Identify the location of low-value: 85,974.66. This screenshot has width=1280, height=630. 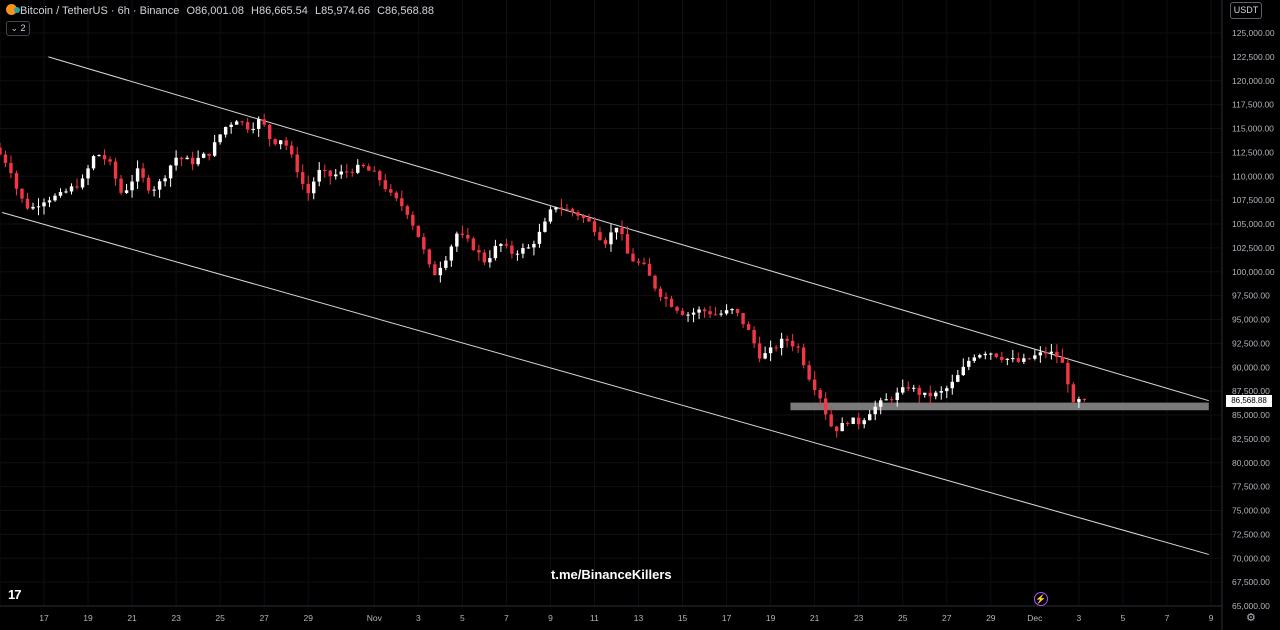
(346, 11).